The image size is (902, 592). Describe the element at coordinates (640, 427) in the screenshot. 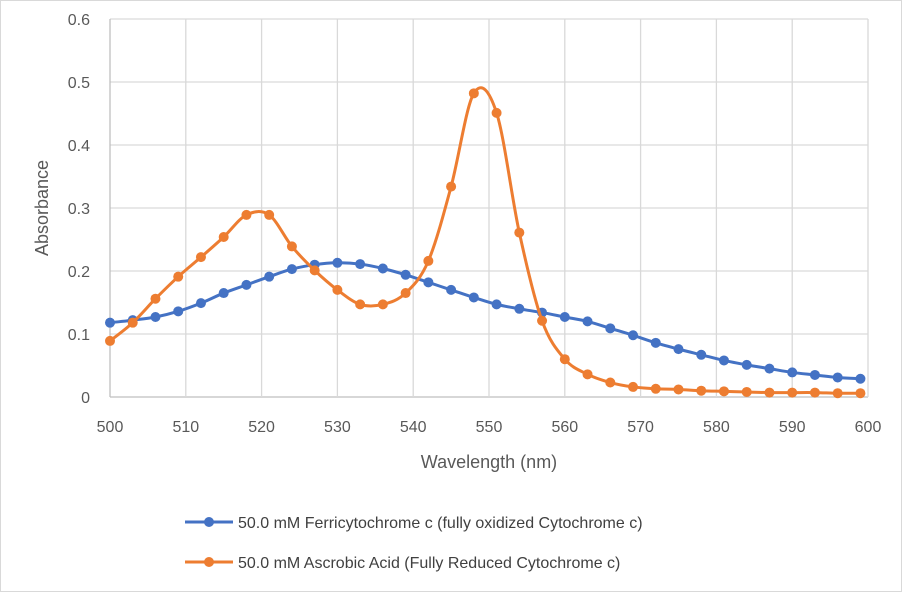

I see `x-tick-label: 570` at that location.